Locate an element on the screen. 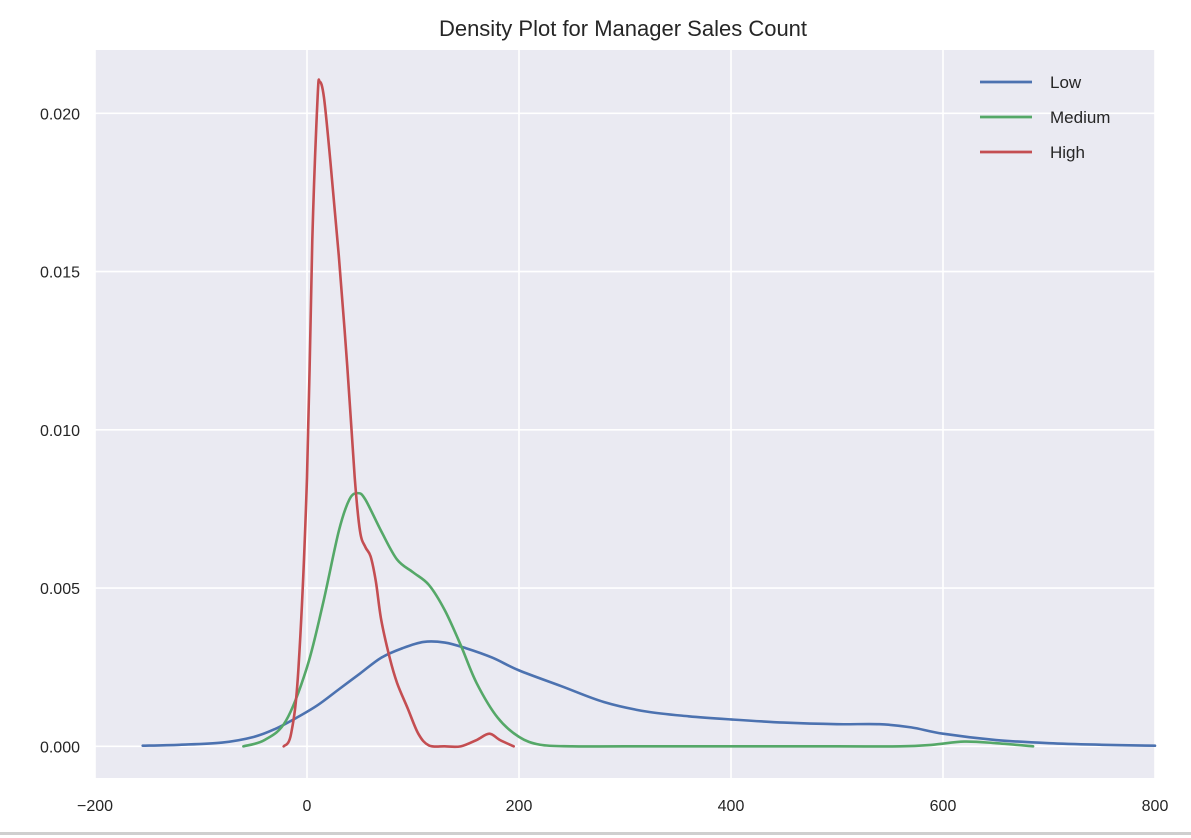  y-tick-label: 0.010 is located at coordinates (60, 431).